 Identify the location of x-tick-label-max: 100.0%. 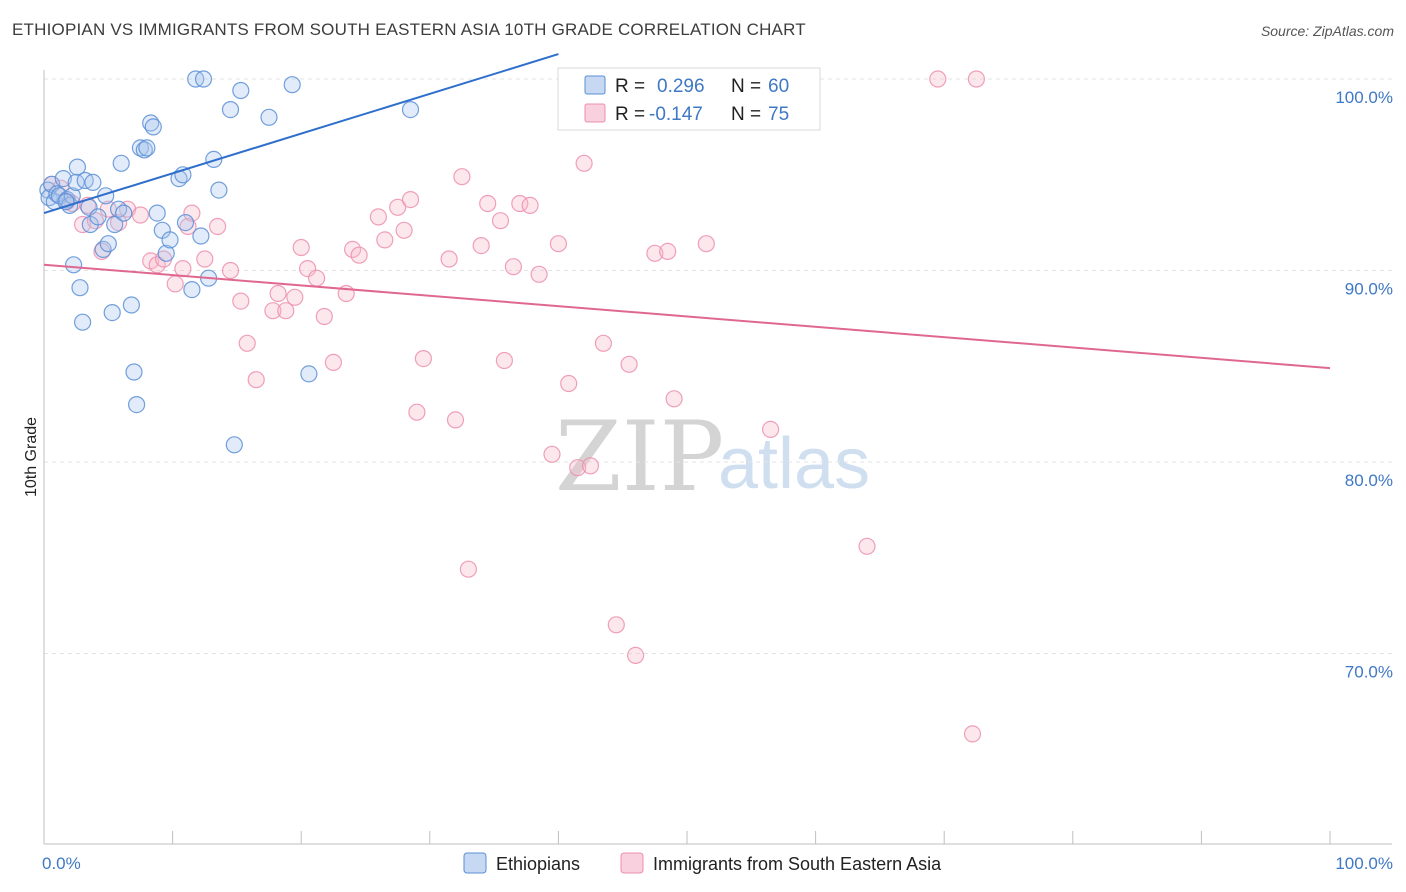
(1364, 863).